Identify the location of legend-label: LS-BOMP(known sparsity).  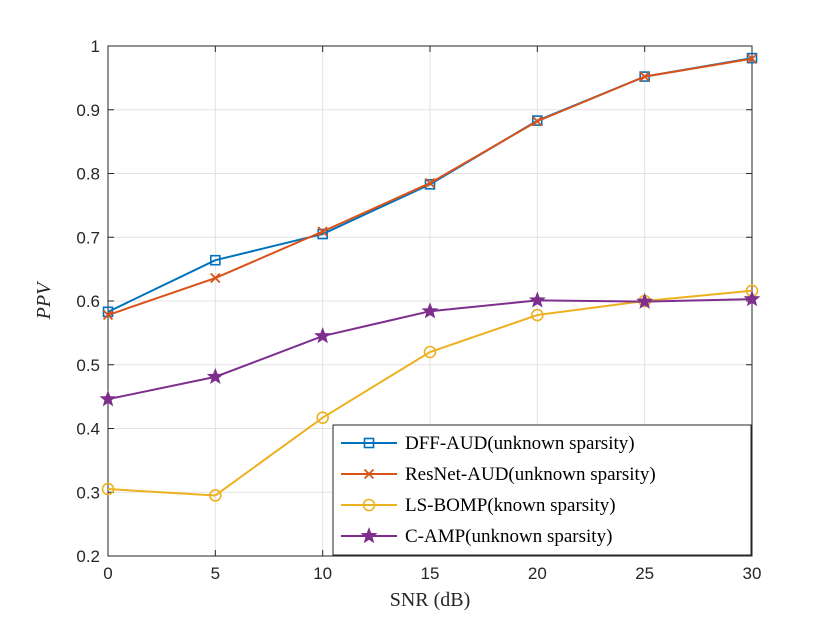
(510, 505).